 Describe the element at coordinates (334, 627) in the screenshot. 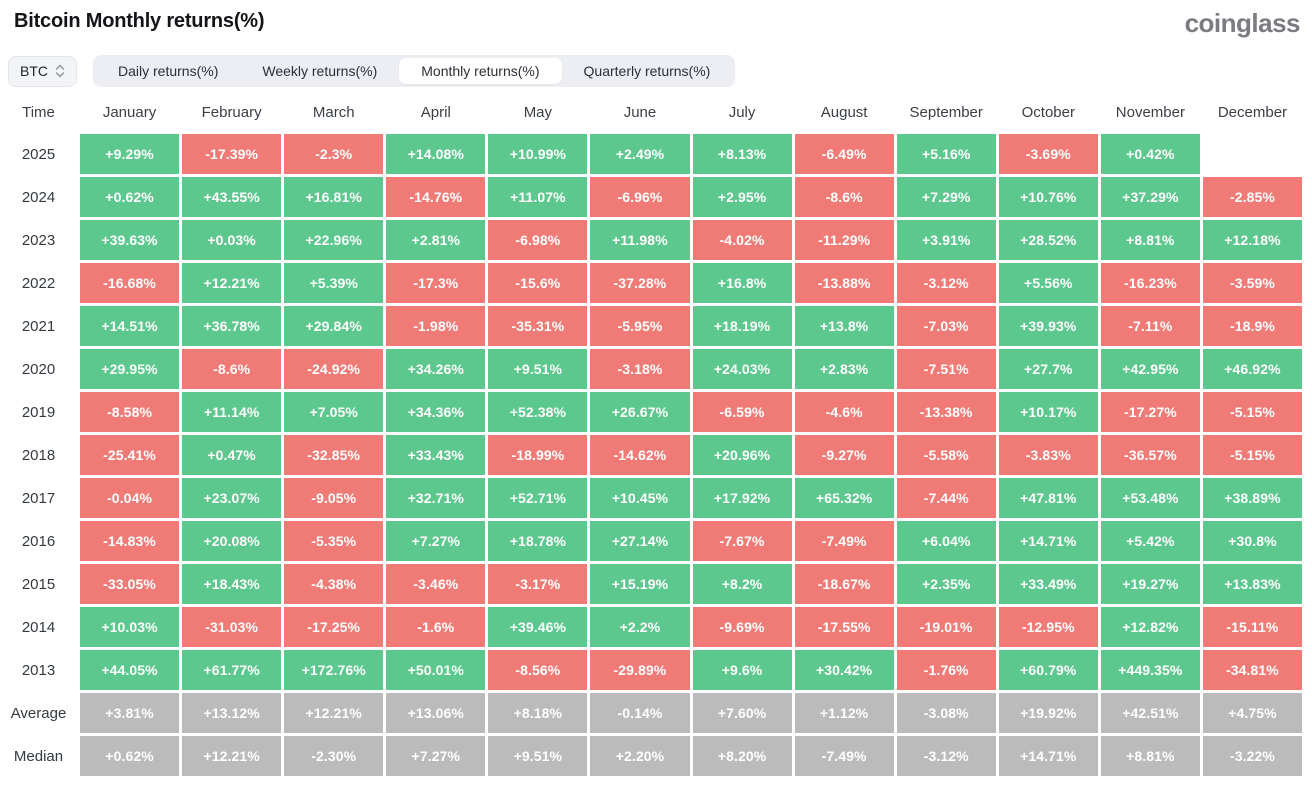

I see `return-cell: -17.25%` at that location.